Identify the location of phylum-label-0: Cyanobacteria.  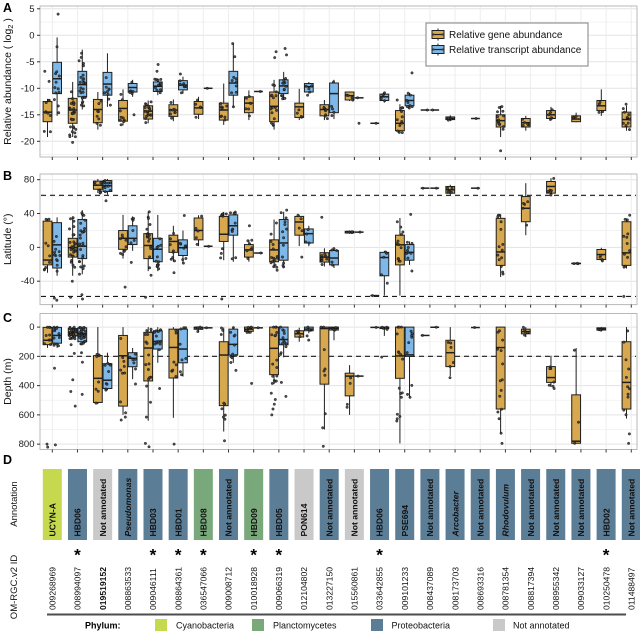
(205, 626).